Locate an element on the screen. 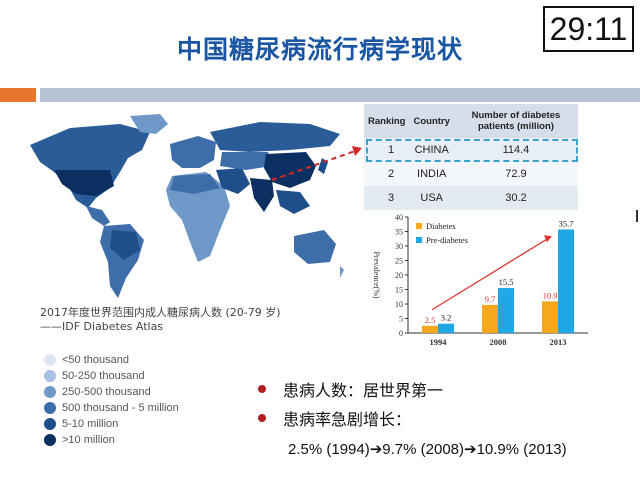 This screenshot has width=640, height=480. y-tick-label: 0 is located at coordinates (401, 333).